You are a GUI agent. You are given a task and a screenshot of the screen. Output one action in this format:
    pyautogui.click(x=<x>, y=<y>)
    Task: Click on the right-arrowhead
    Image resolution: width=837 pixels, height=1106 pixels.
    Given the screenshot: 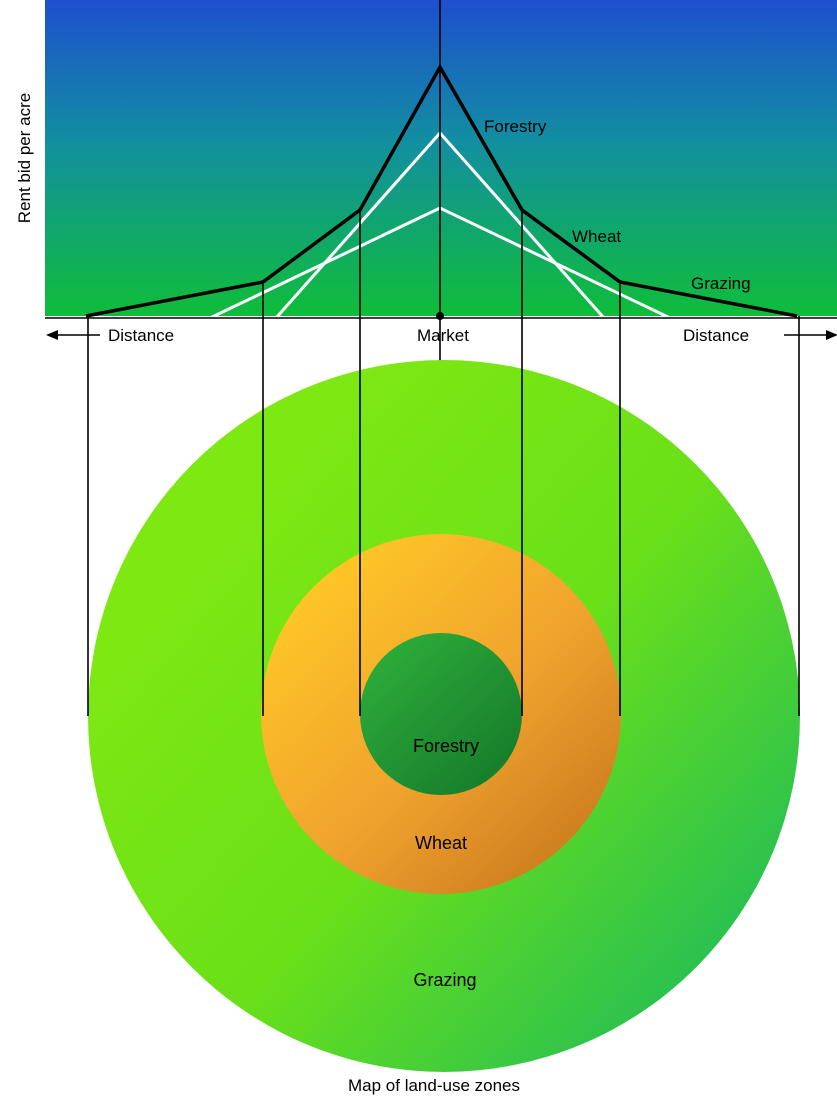 What is the action you would take?
    pyautogui.click(x=831, y=335)
    